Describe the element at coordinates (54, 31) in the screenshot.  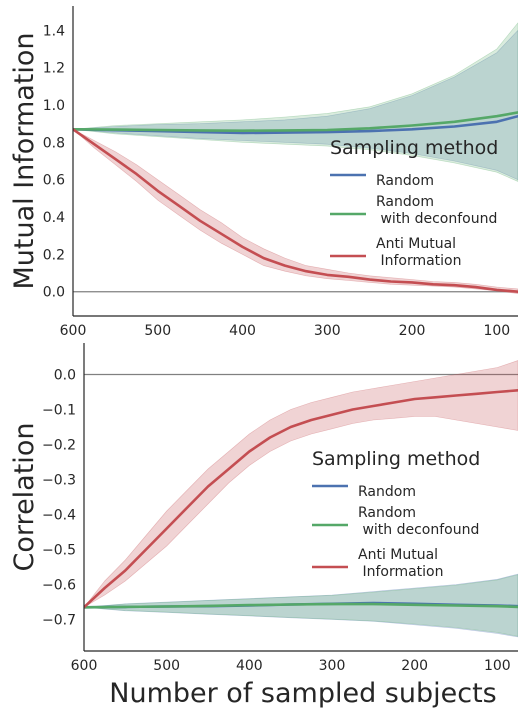
I see `y-tick-label: 1.4` at that location.